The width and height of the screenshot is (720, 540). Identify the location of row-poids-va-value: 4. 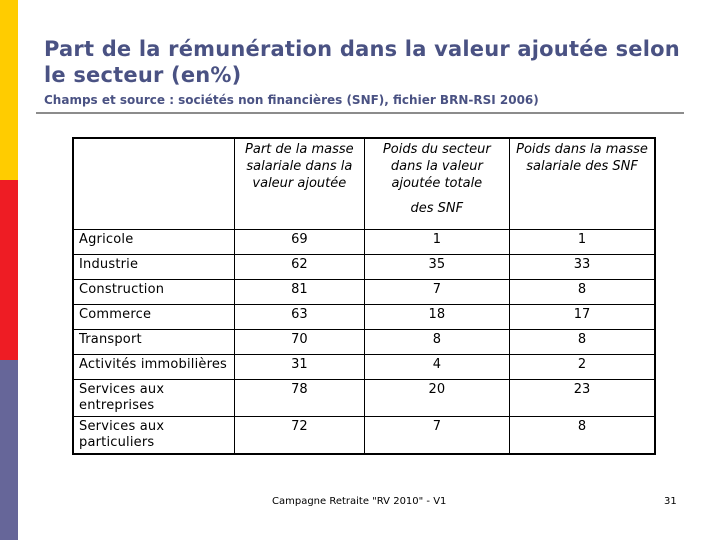
(437, 367).